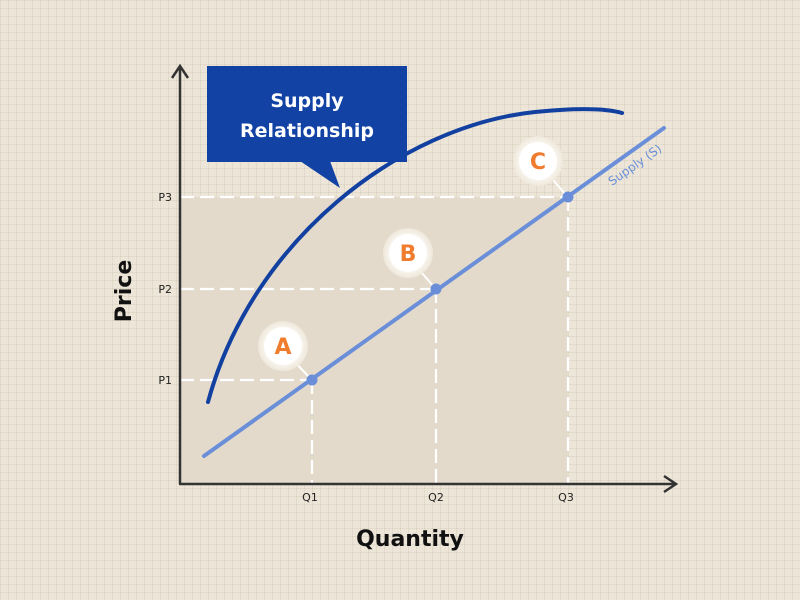  What do you see at coordinates (566, 497) in the screenshot?
I see `x-tick-label-q3: Q3` at bounding box center [566, 497].